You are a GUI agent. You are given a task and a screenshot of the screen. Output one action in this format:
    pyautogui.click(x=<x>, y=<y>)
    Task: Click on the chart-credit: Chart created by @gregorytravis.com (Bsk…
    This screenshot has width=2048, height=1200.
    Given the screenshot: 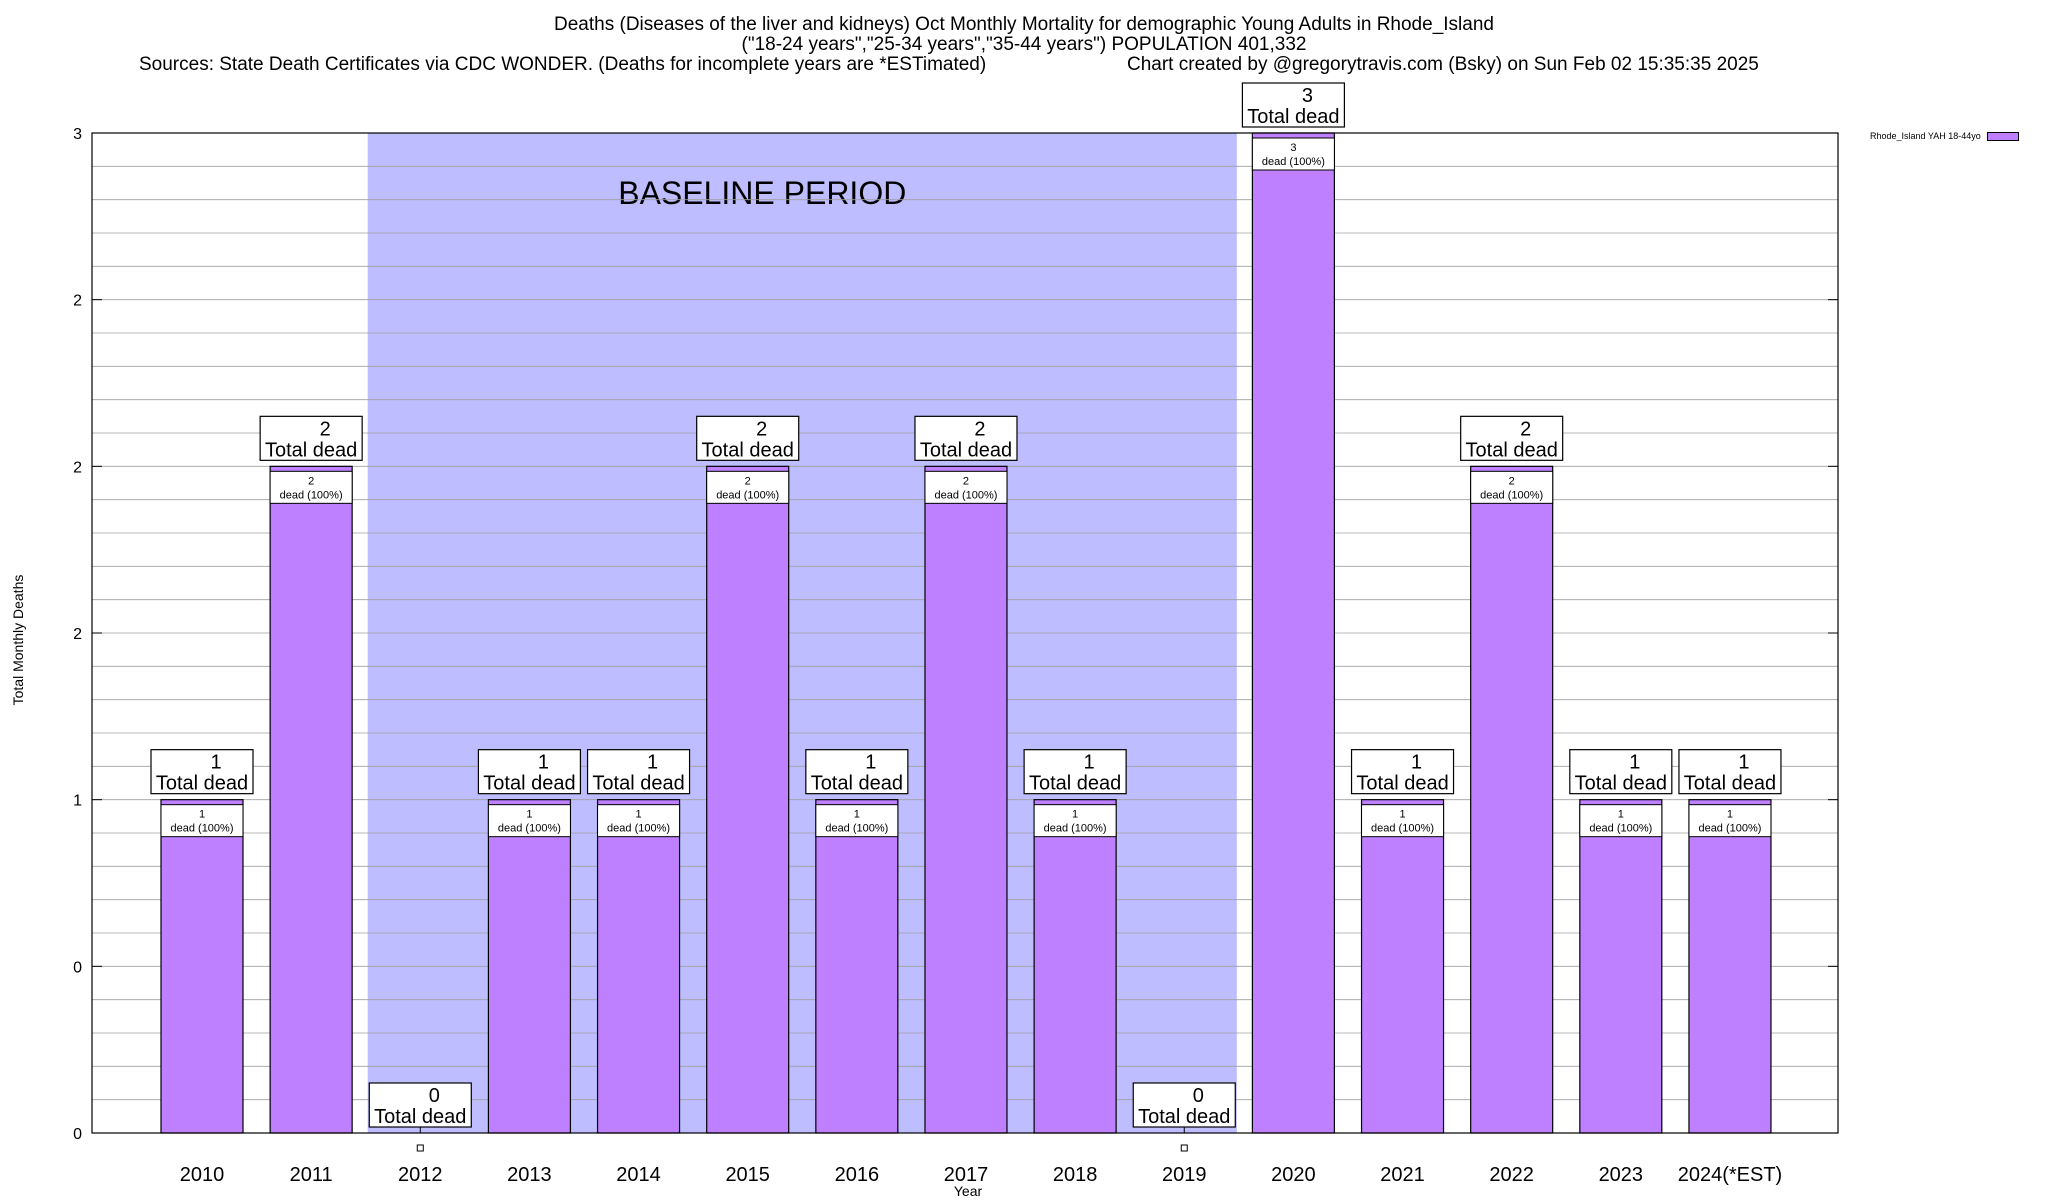 What is the action you would take?
    pyautogui.click(x=1443, y=64)
    